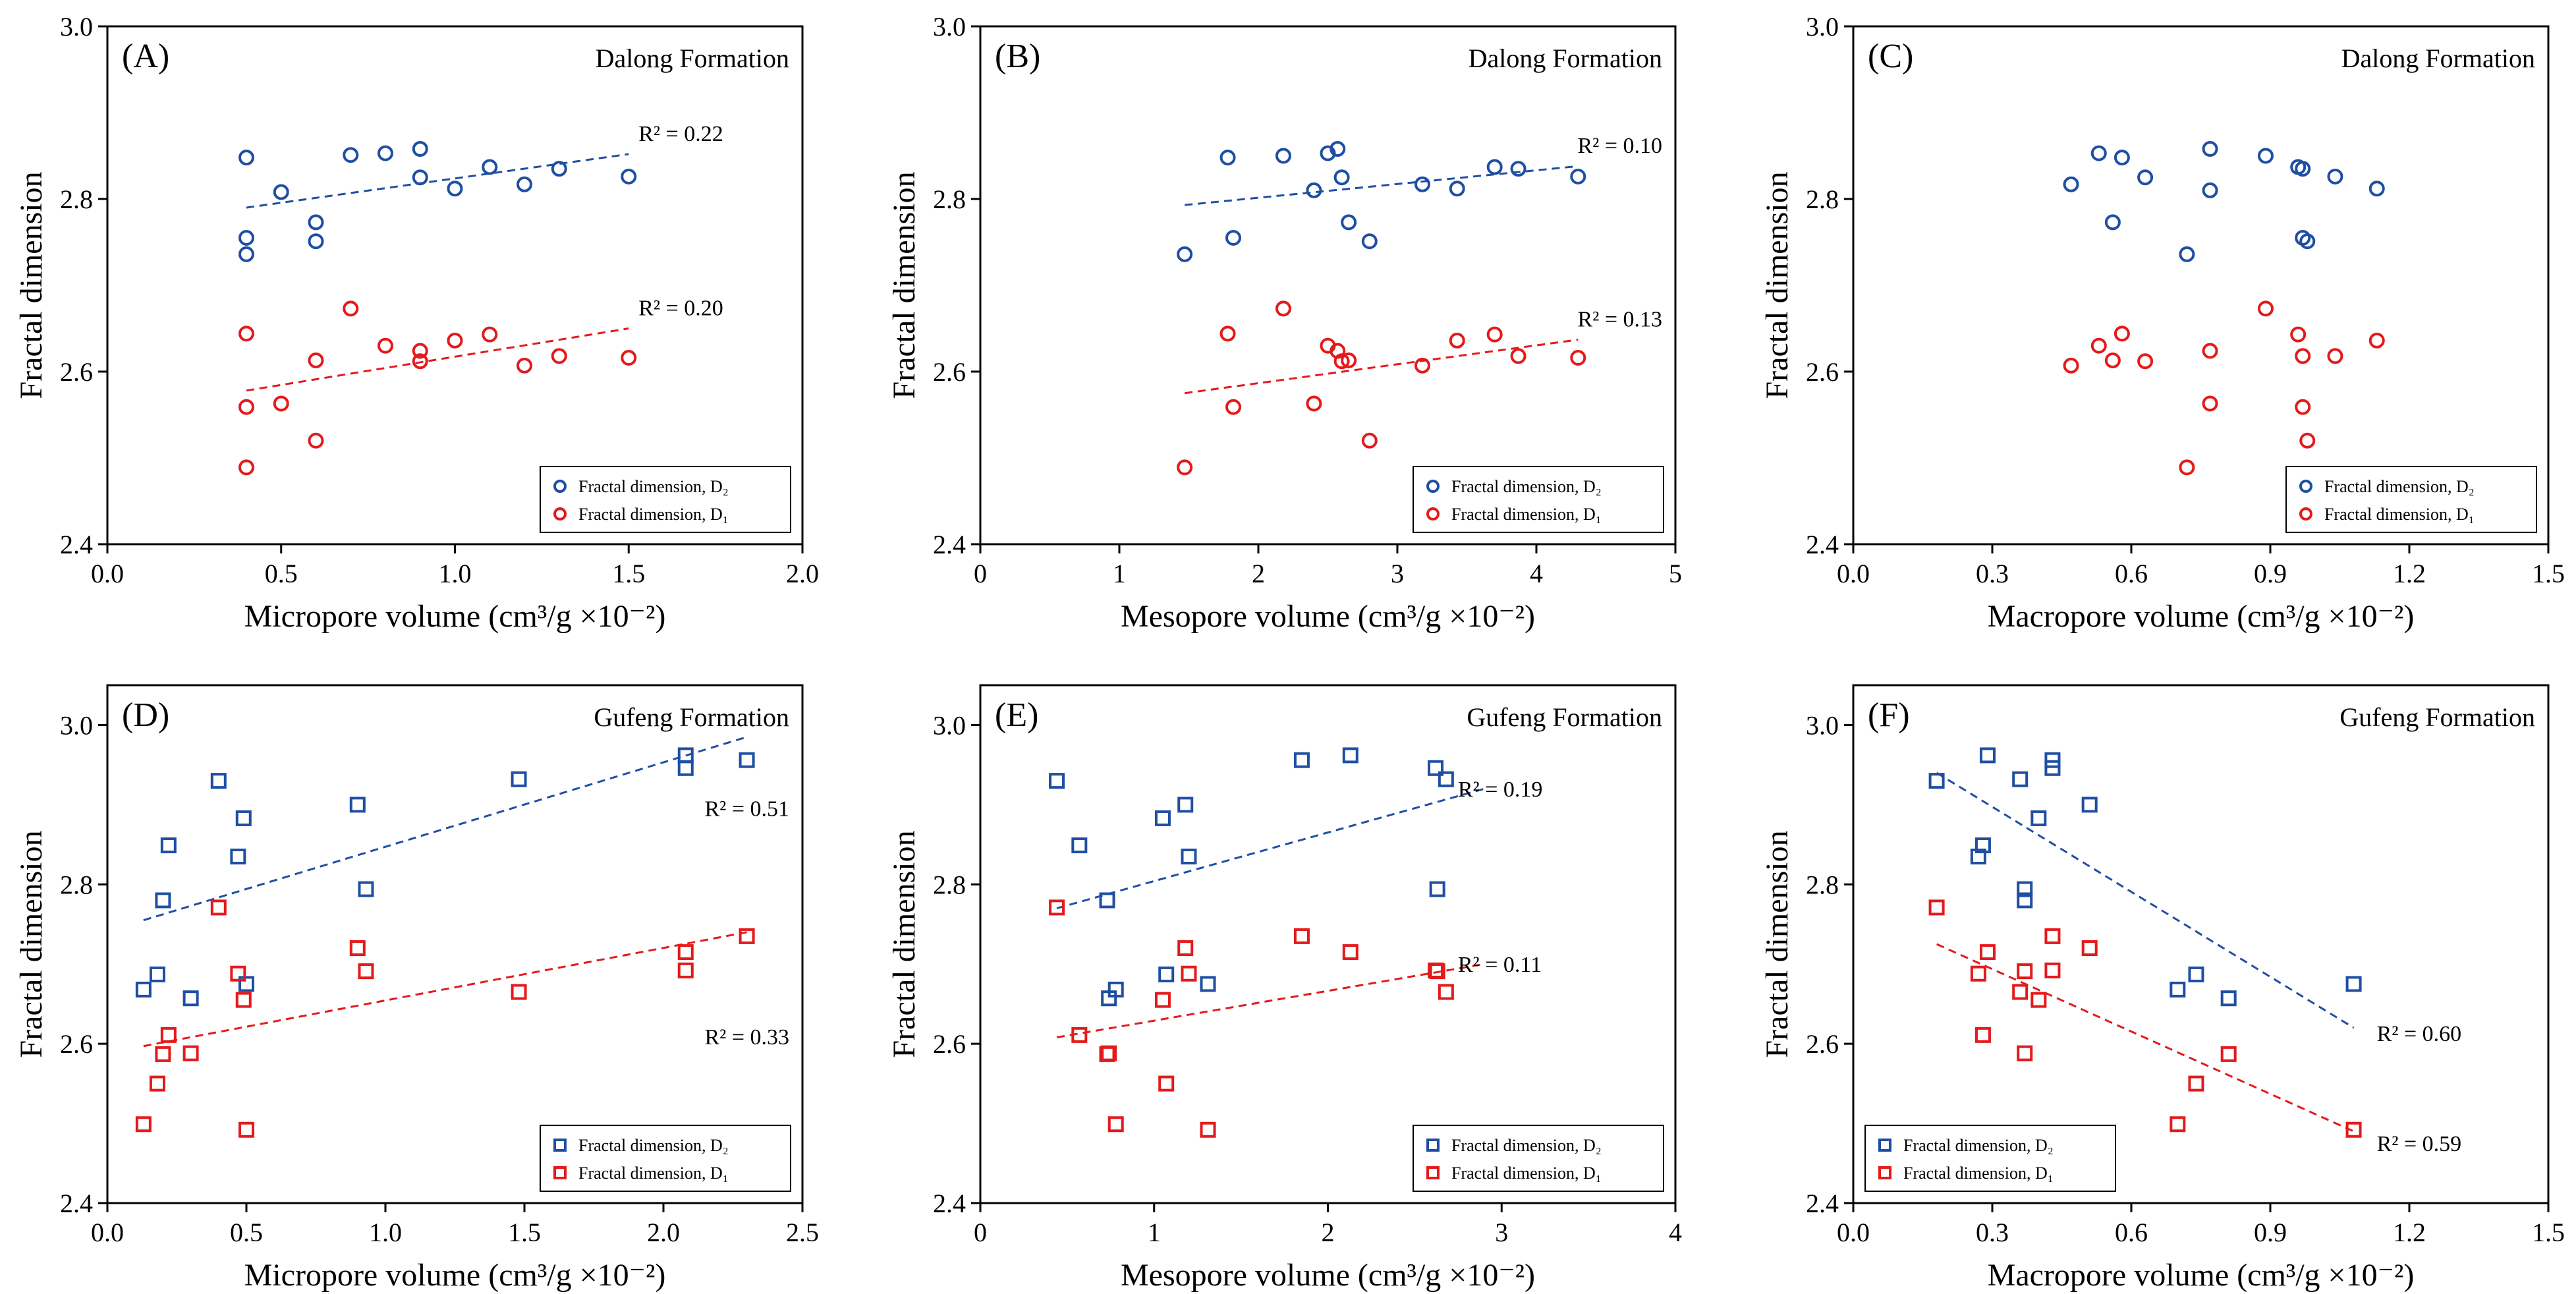 The height and width of the screenshot is (1294, 2576). Describe the element at coordinates (1016, 715) in the screenshot. I see `panel-label: (E)` at that location.